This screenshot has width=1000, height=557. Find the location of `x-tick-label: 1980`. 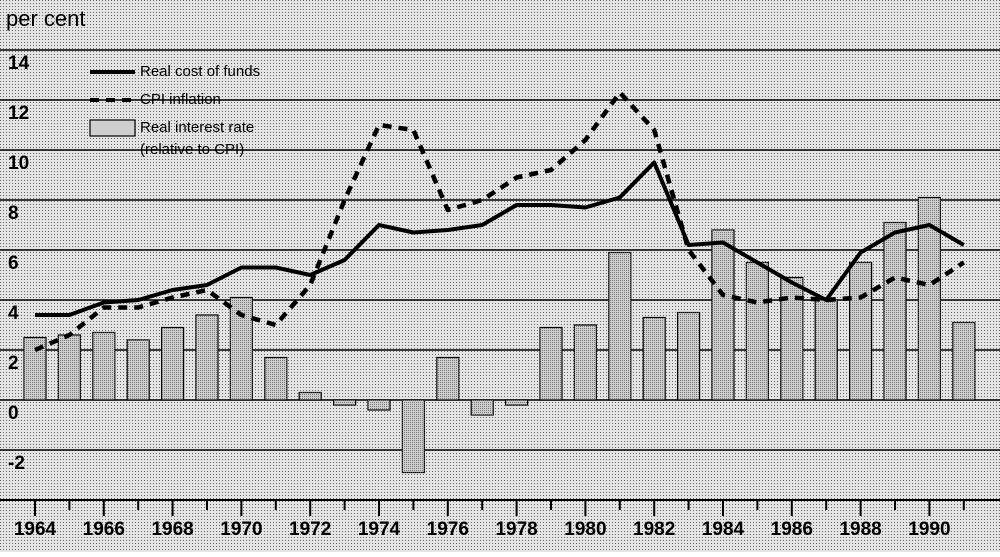

x-tick-label: 1980 is located at coordinates (585, 529).